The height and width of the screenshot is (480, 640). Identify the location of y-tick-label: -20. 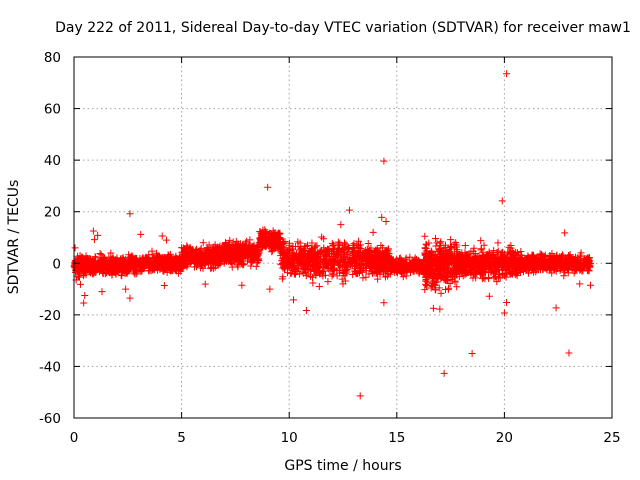
(50, 316).